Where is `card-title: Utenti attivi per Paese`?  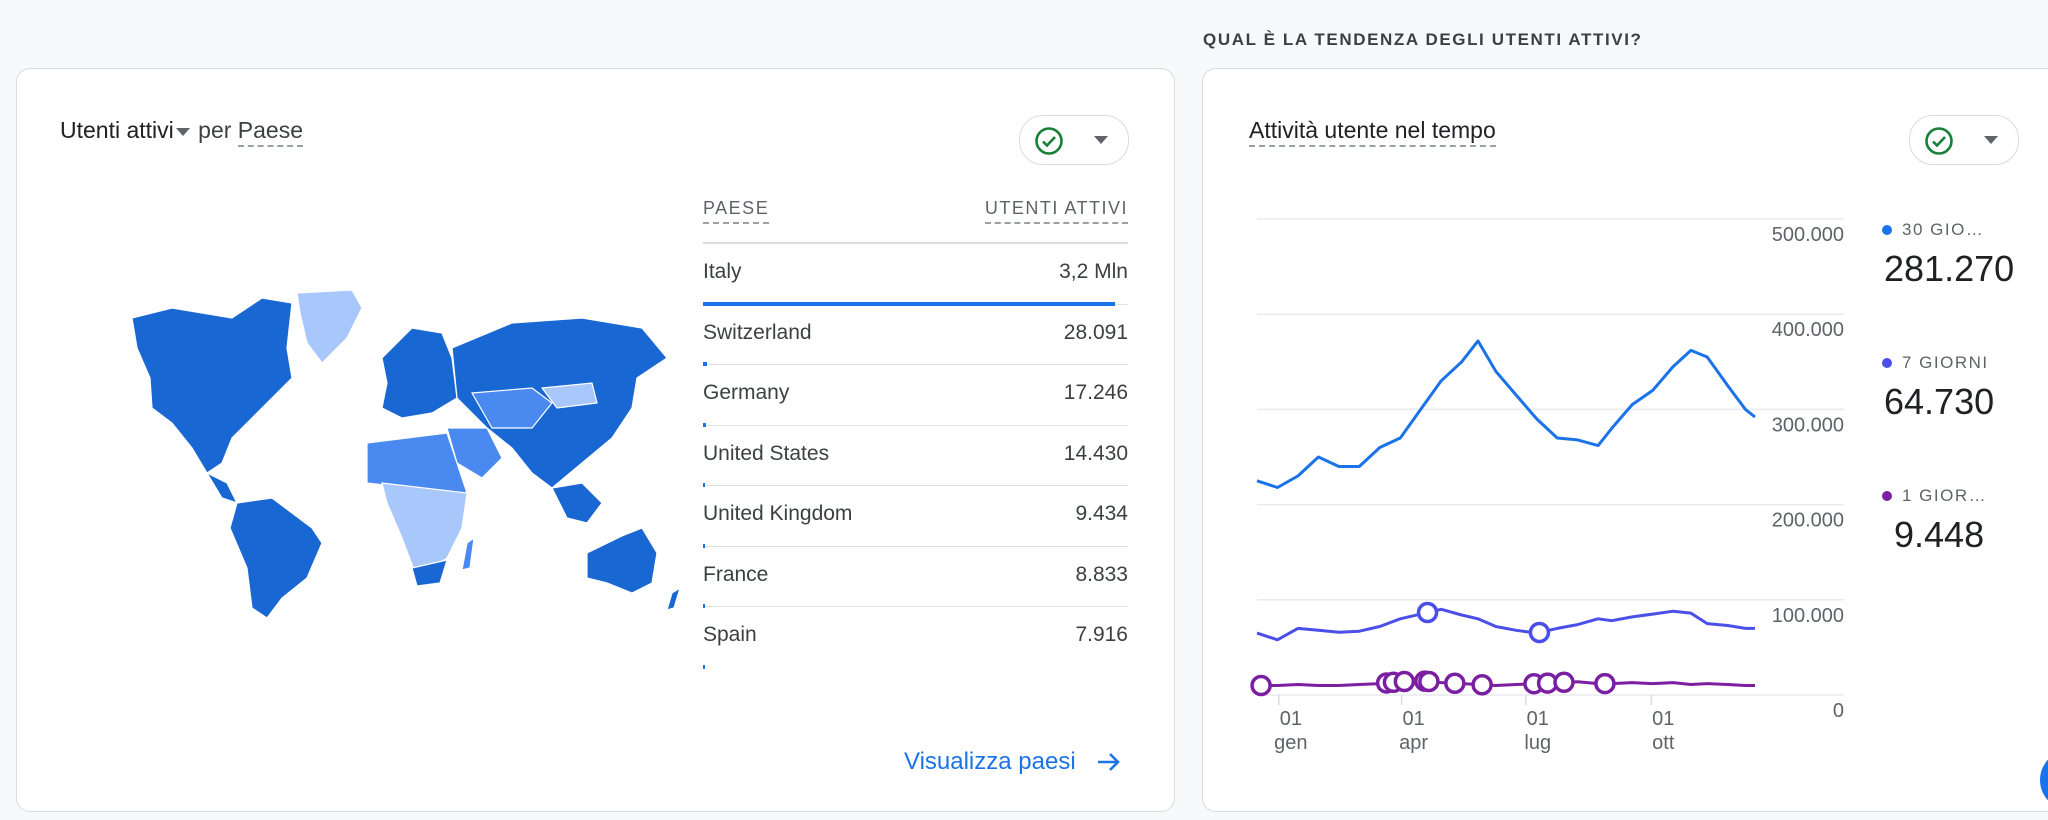 card-title: Utenti attivi per Paese is located at coordinates (182, 132).